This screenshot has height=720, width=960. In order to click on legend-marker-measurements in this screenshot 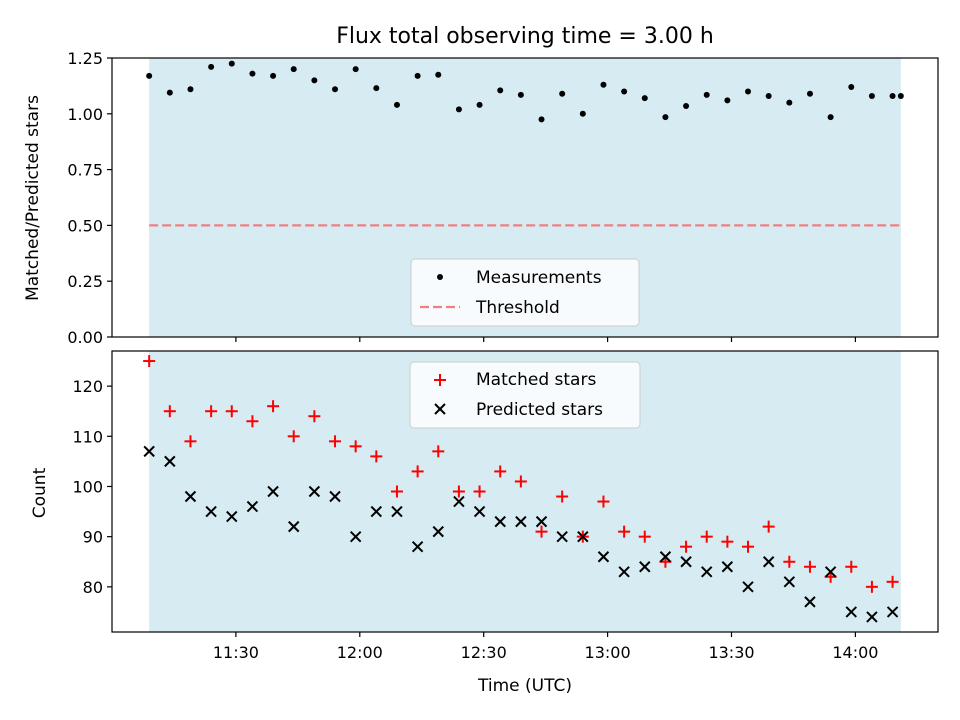, I will do `click(440, 277)`.